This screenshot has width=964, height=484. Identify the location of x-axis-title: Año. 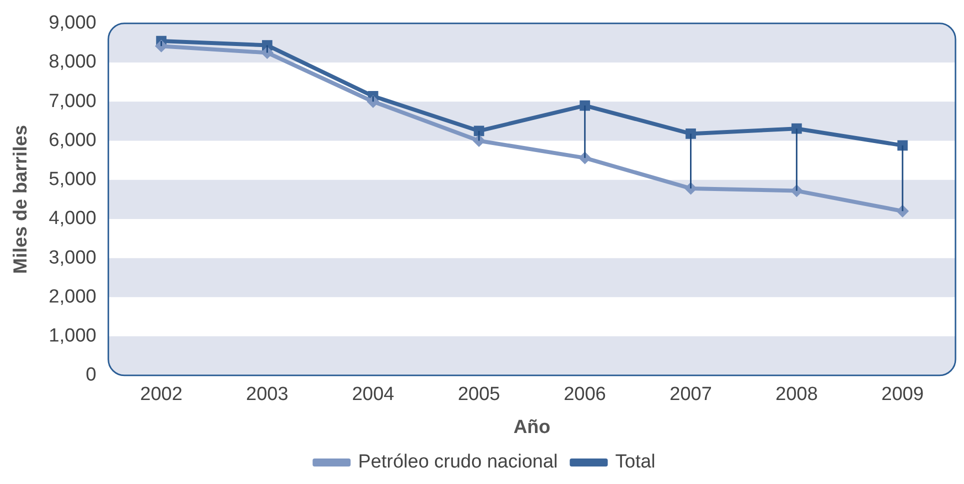
(531, 427).